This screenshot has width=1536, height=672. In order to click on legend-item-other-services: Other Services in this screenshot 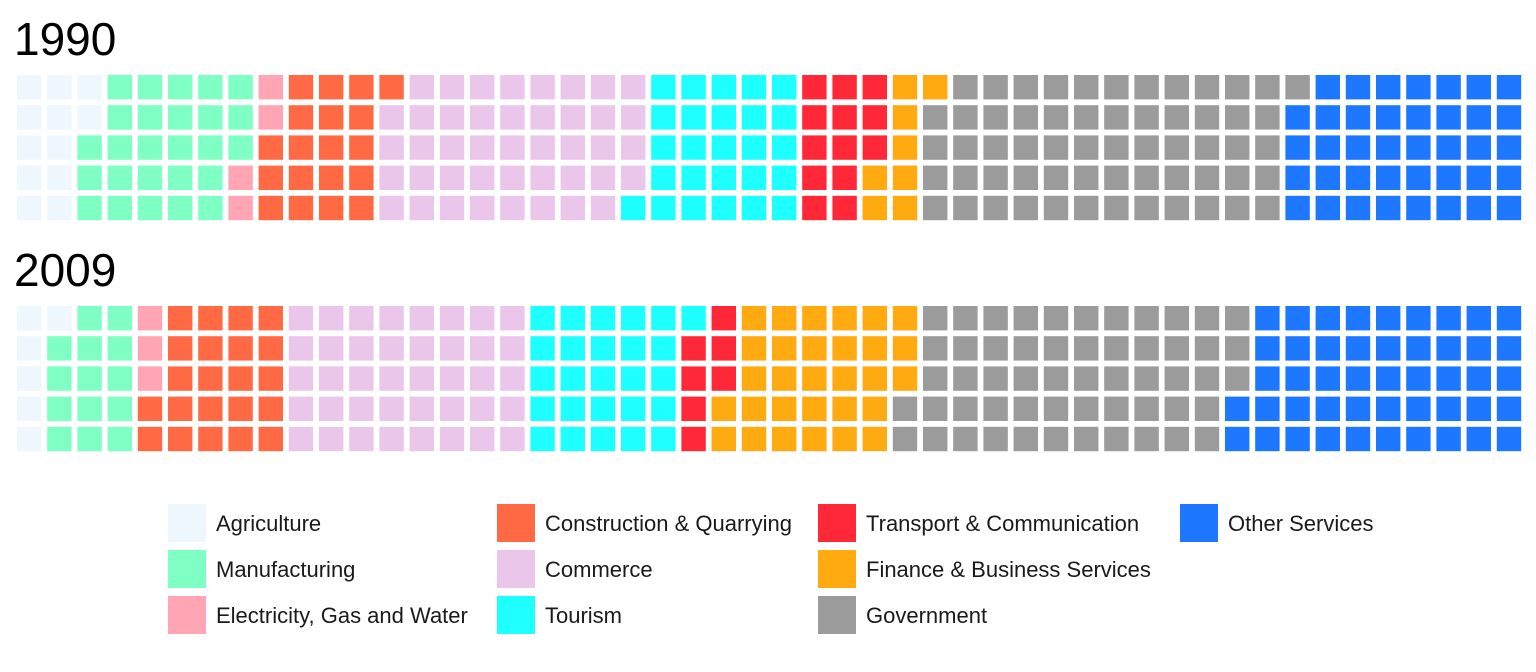, I will do `click(1277, 523)`.